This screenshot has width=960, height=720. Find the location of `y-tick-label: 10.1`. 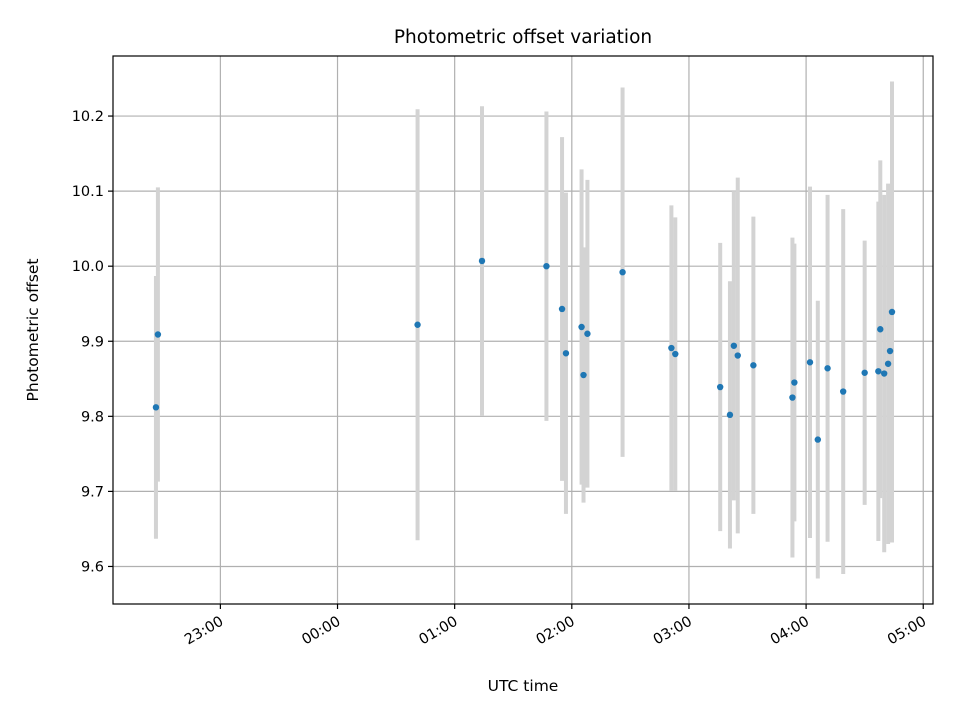

y-tick-label: 10.1 is located at coordinates (88, 192).